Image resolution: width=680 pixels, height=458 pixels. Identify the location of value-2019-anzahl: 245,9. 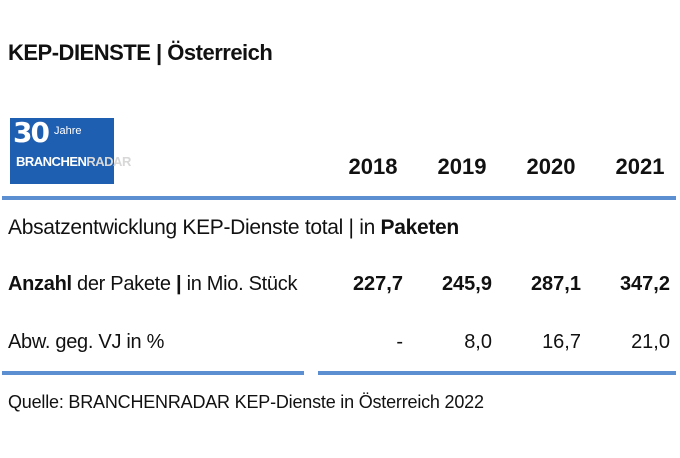
(466, 284).